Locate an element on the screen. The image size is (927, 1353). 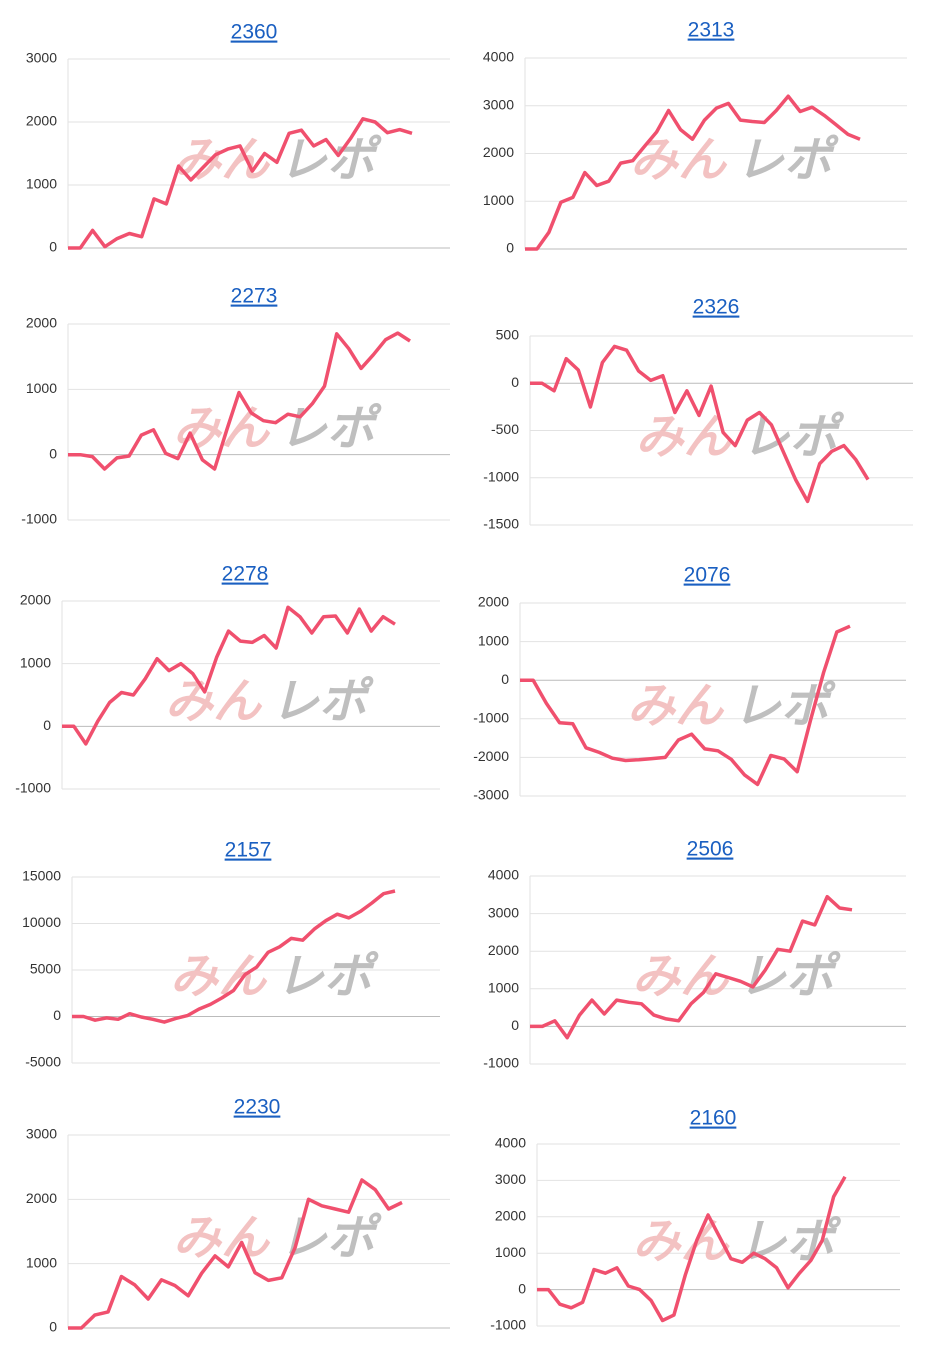
chart: 0 1000 2000 3000 みん レポ 2230 is located at coordinates (238, 1215).